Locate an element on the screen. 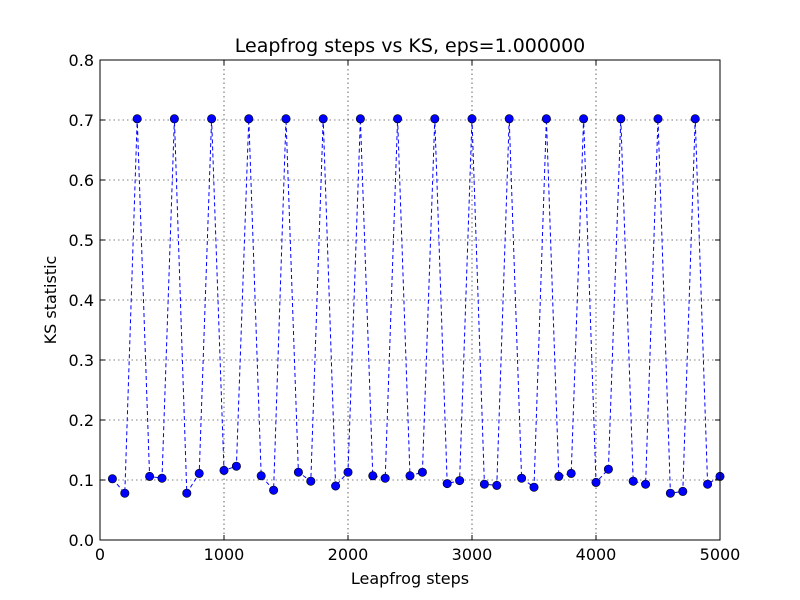 The image size is (800, 600). y-tick-labels: 0.0 0.1 0.2 0.3 0.4 0.5 0.6 0.7 0.8 is located at coordinates (81, 300).